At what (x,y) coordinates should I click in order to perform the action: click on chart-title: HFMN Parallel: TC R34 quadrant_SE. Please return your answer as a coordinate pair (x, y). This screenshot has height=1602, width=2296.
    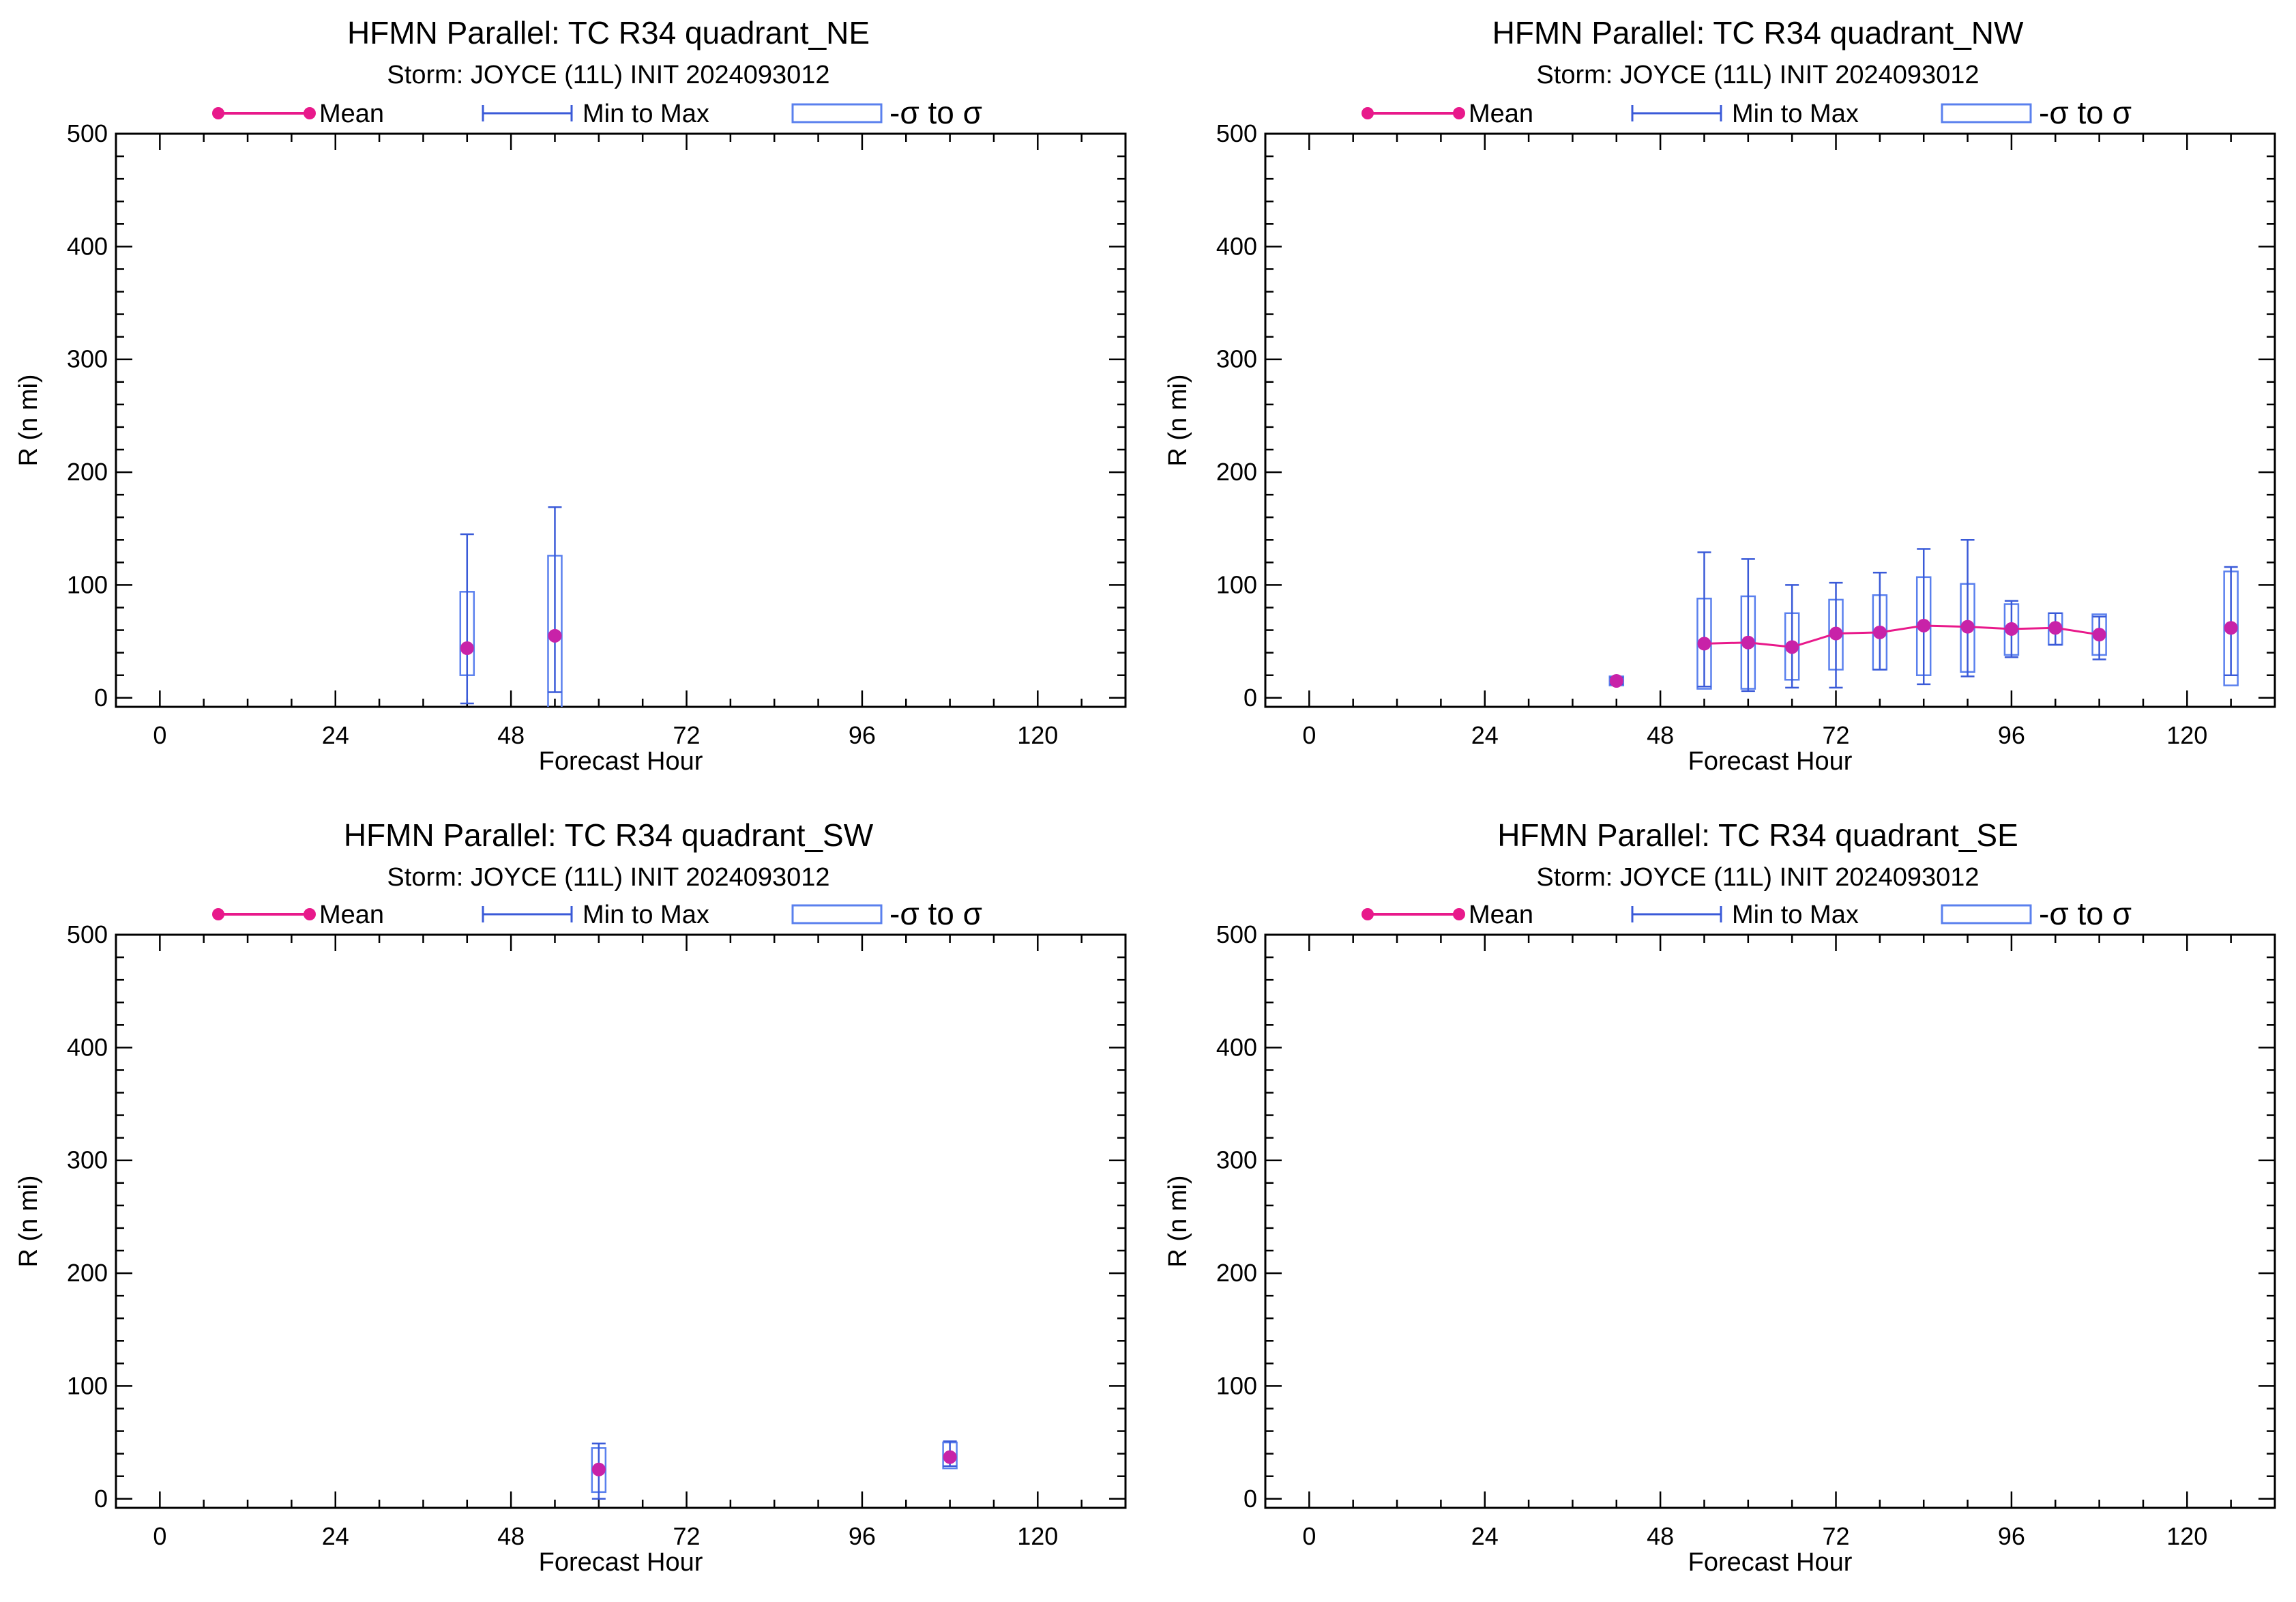
    Looking at the image, I should click on (1757, 835).